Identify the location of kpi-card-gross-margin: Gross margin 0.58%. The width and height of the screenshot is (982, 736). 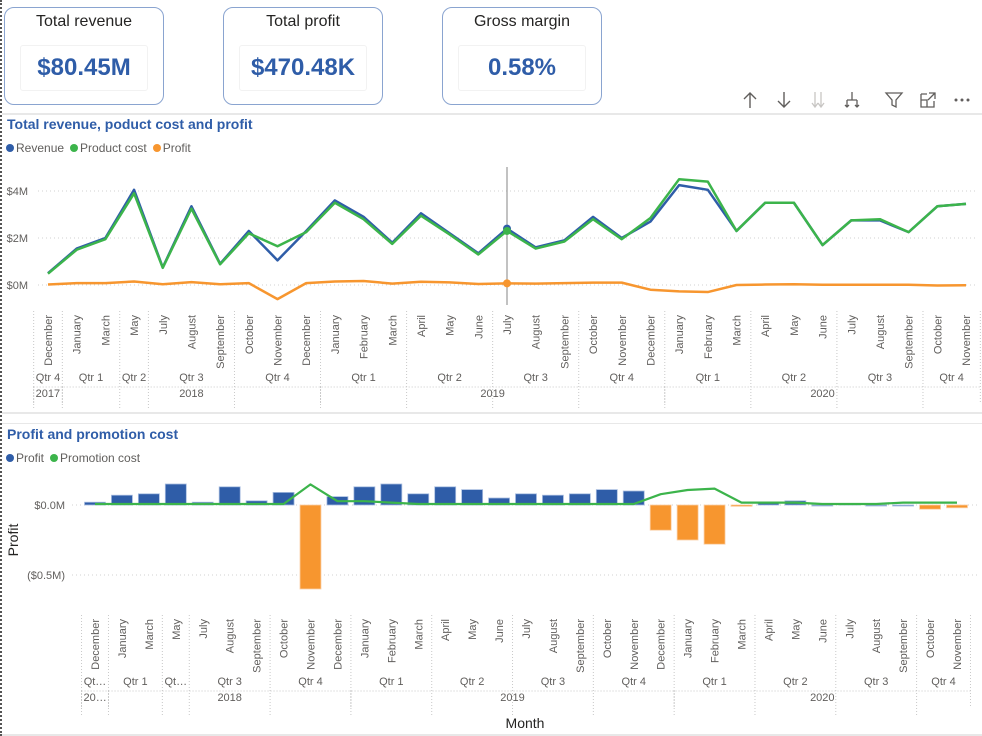
(522, 56).